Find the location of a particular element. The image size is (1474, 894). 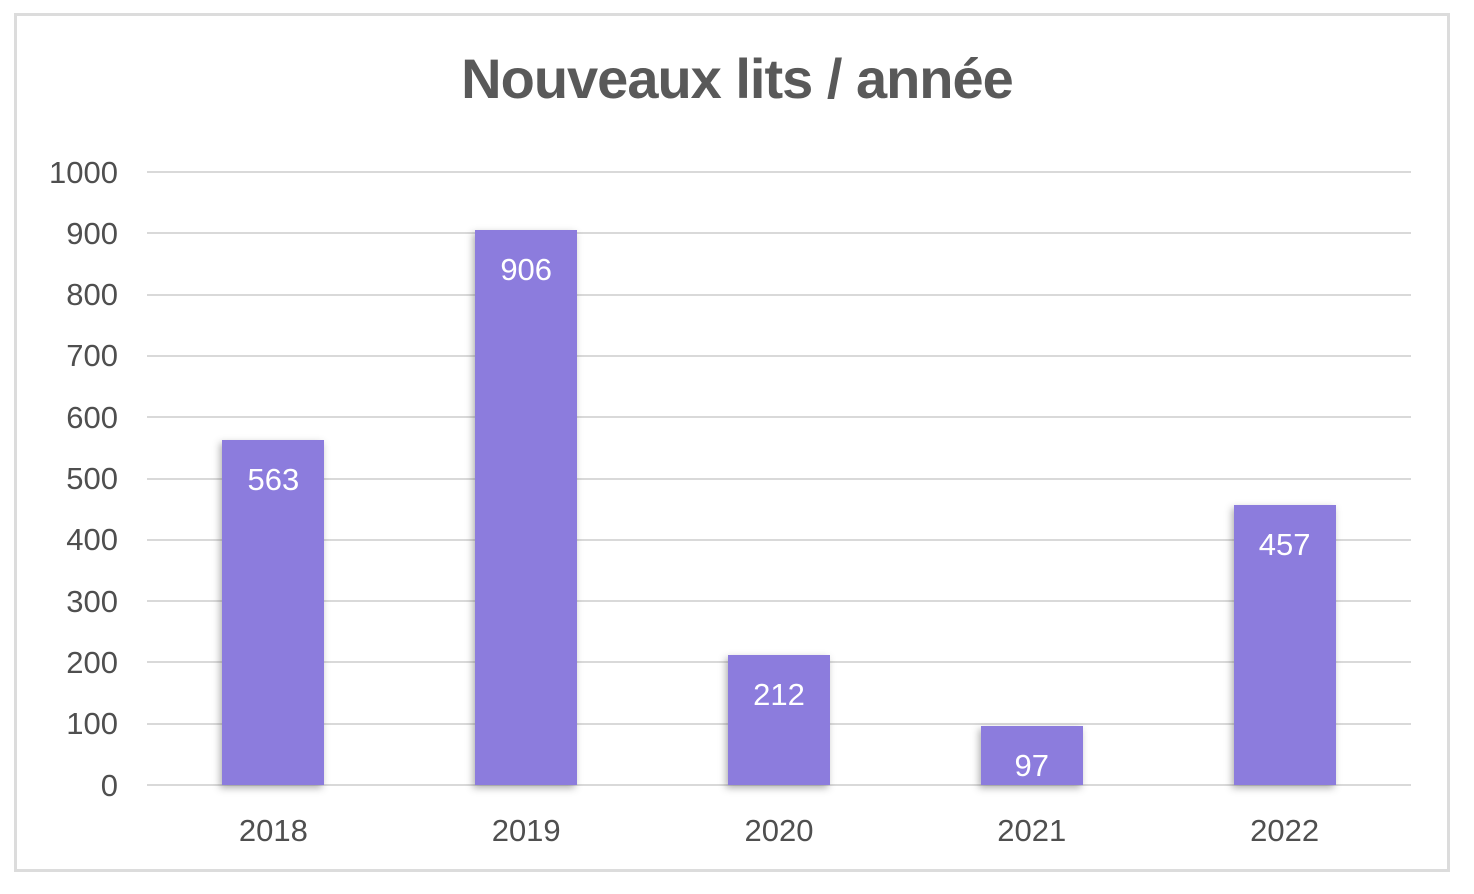

bar-data-label: 212 is located at coordinates (779, 695).